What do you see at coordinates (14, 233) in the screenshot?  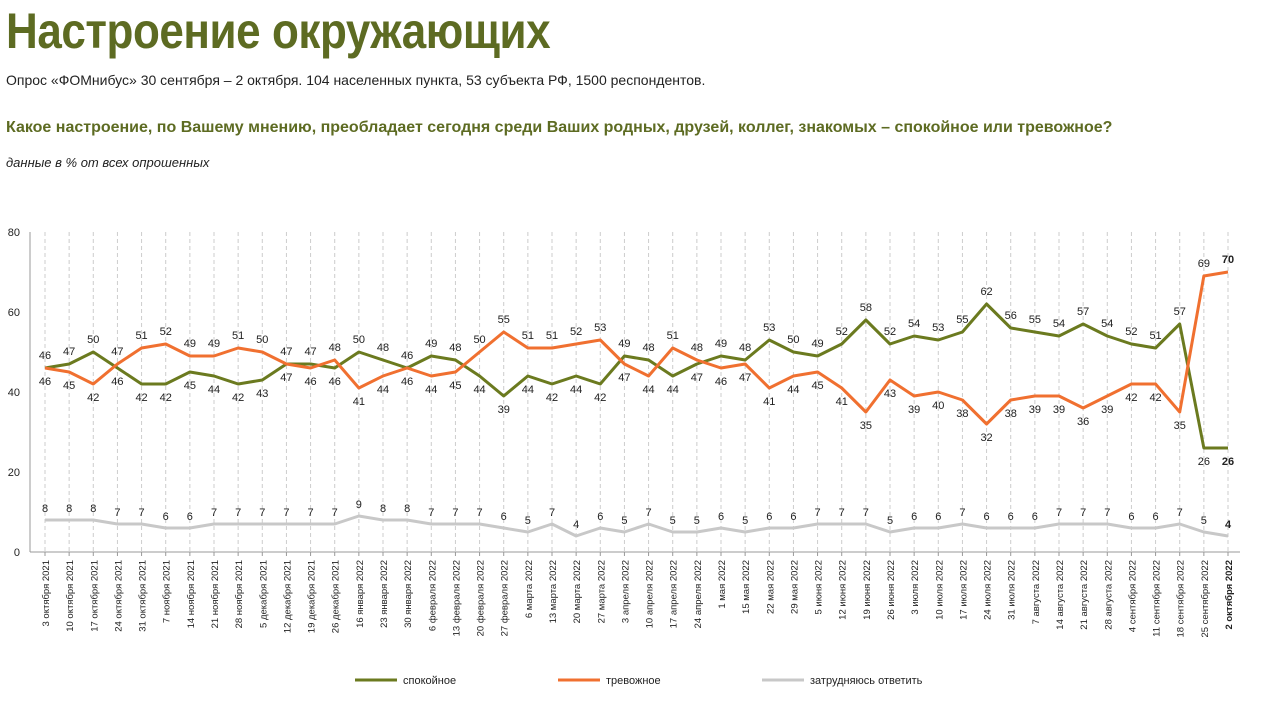 I see `y-tick-label: 80` at bounding box center [14, 233].